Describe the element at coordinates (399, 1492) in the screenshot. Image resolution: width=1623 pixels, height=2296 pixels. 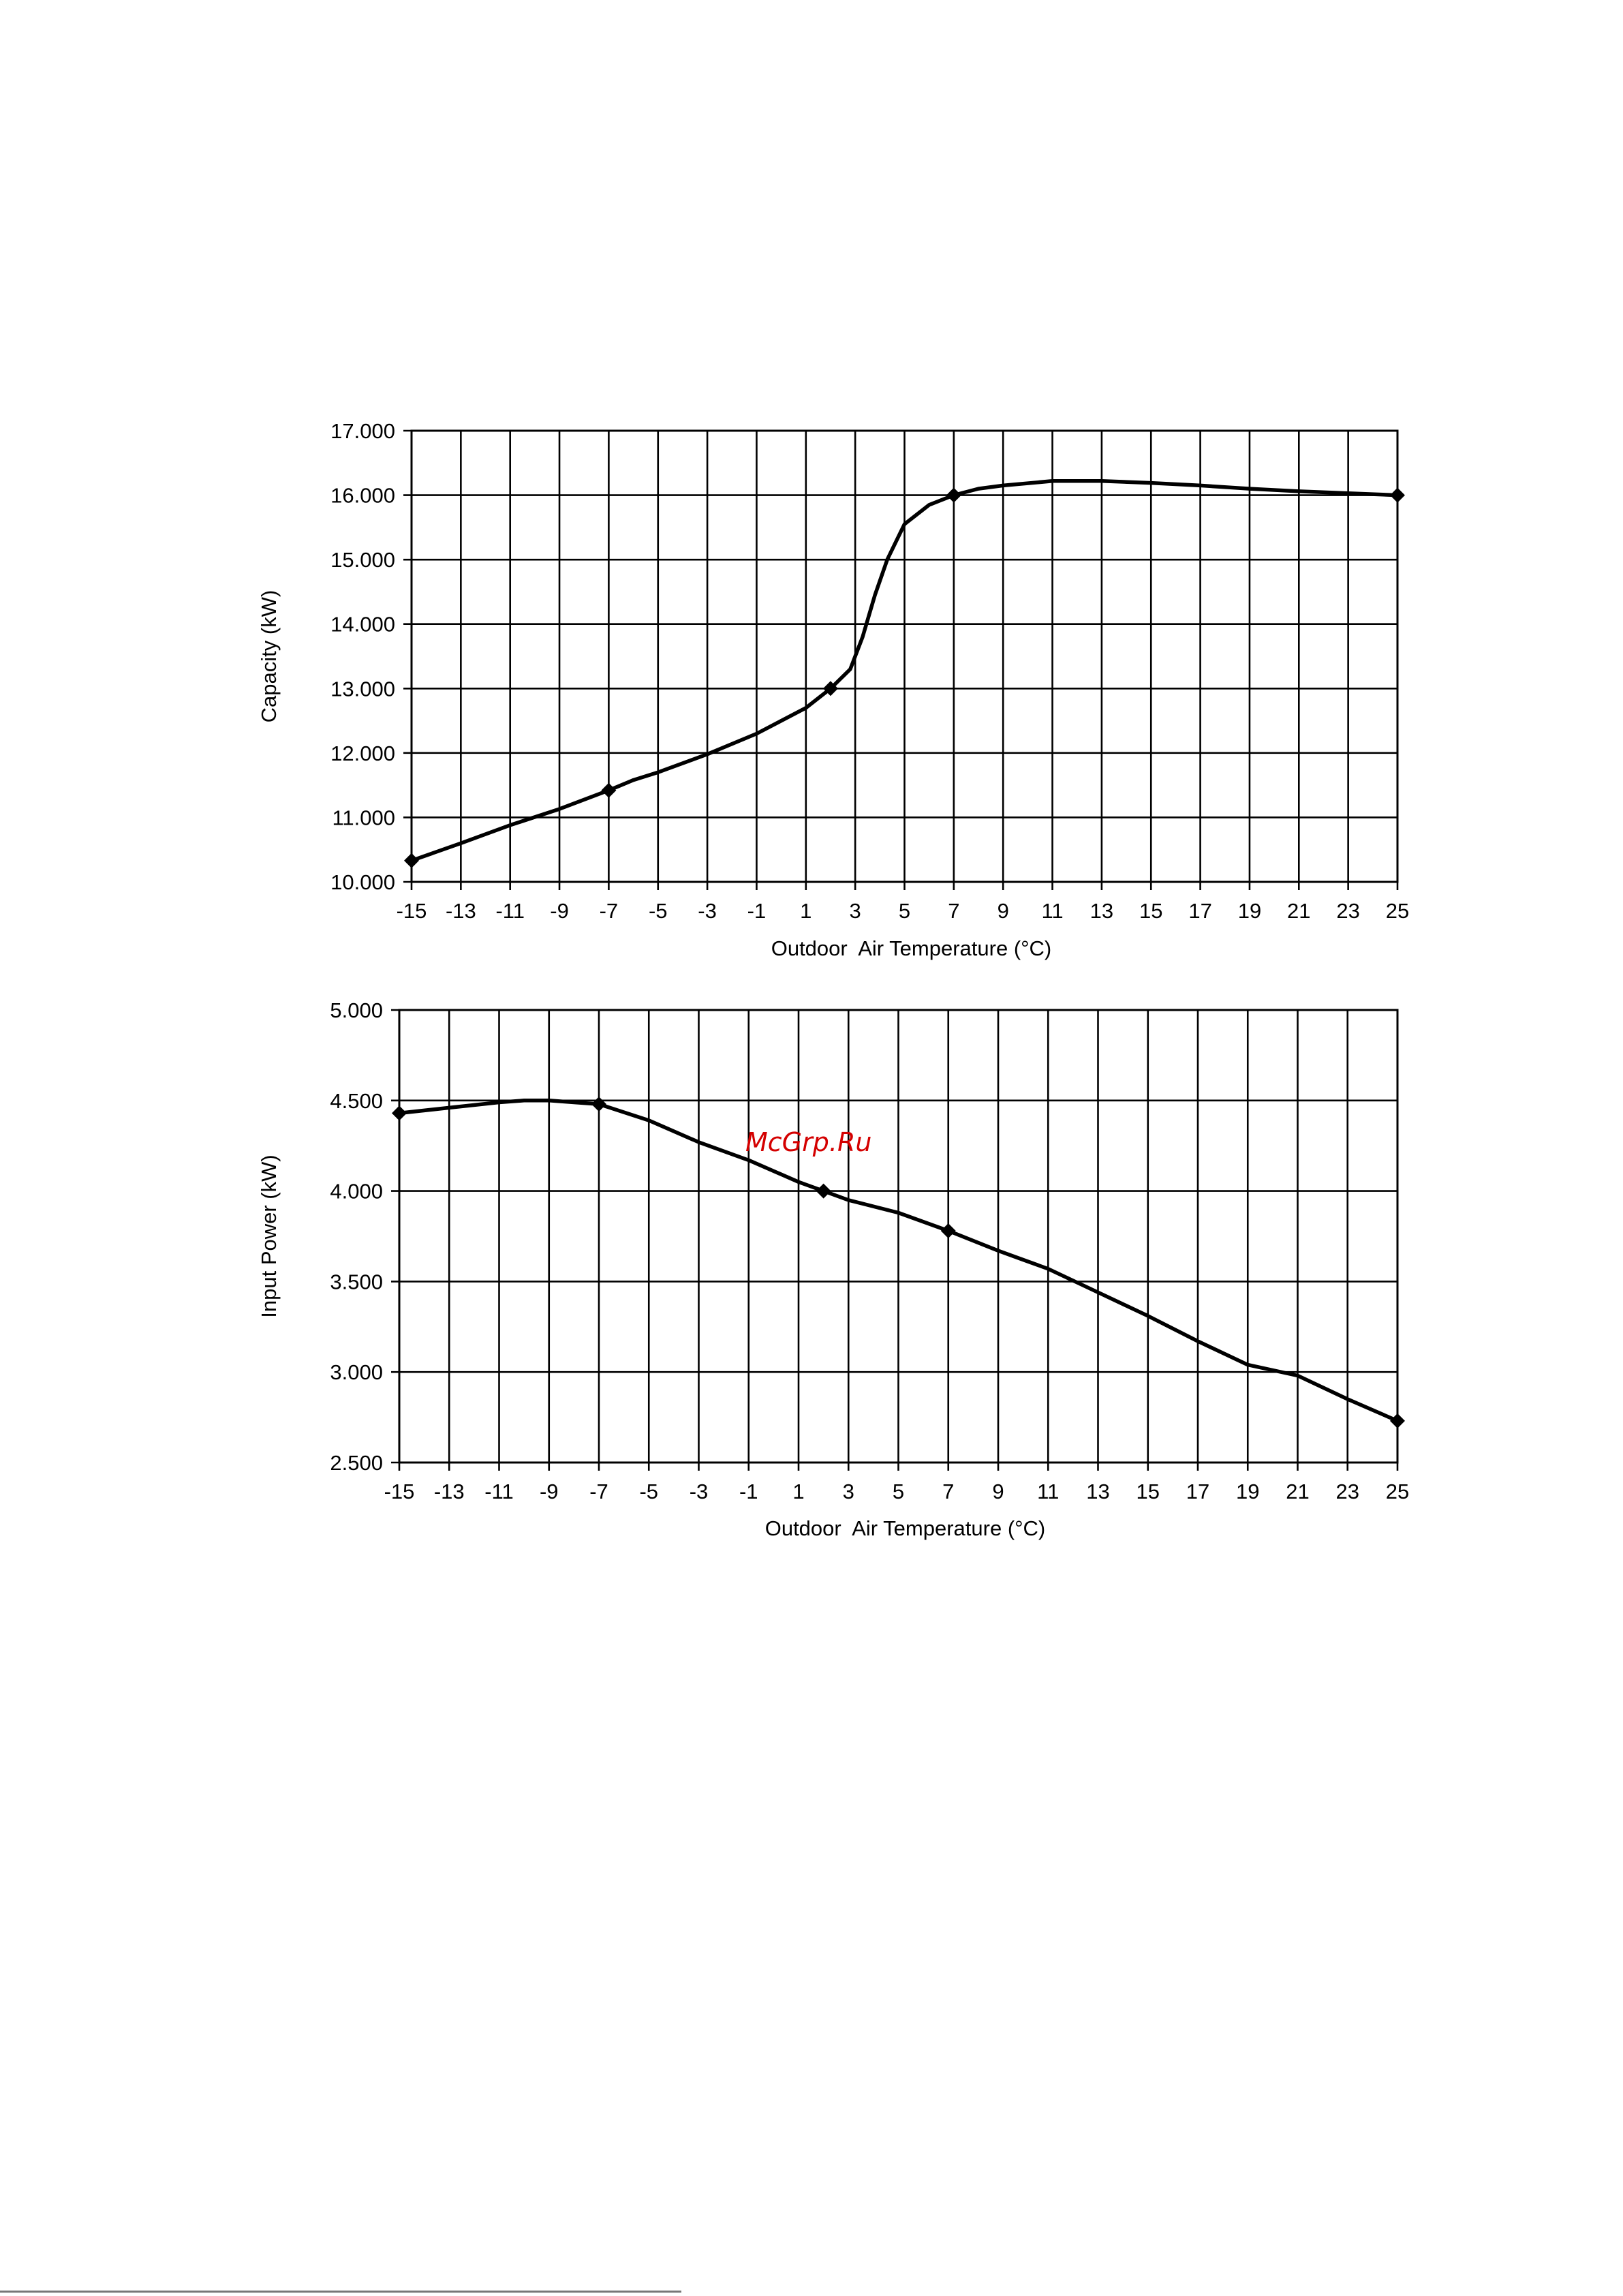
I see `input-power-x-tick-label: -15` at that location.